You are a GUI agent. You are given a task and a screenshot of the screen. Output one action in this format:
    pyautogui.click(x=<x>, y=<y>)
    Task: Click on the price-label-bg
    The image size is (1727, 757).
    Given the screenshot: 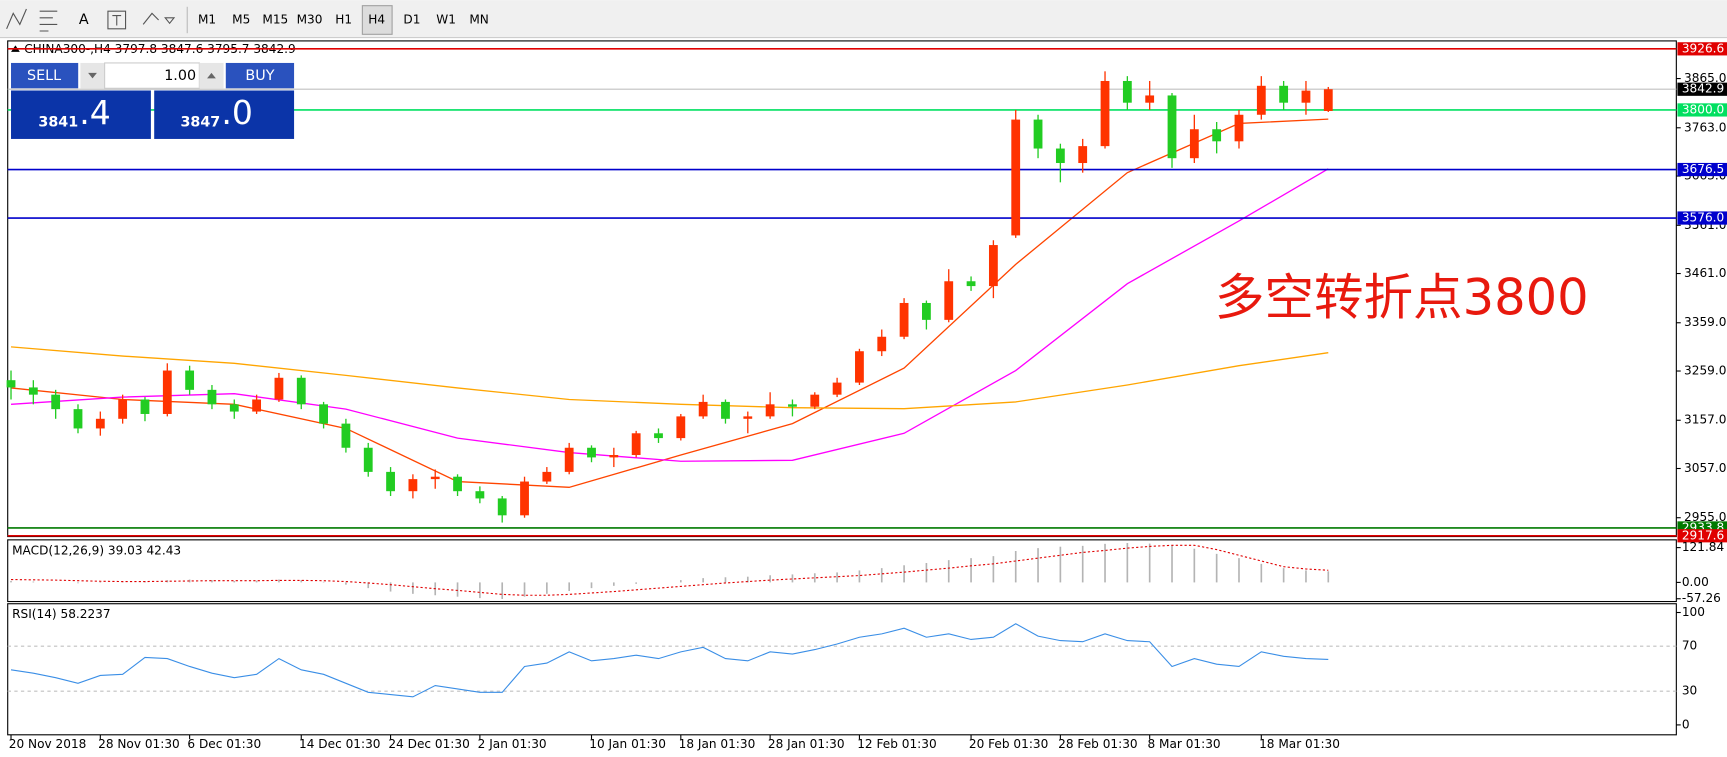 What is the action you would take?
    pyautogui.click(x=1702, y=89)
    